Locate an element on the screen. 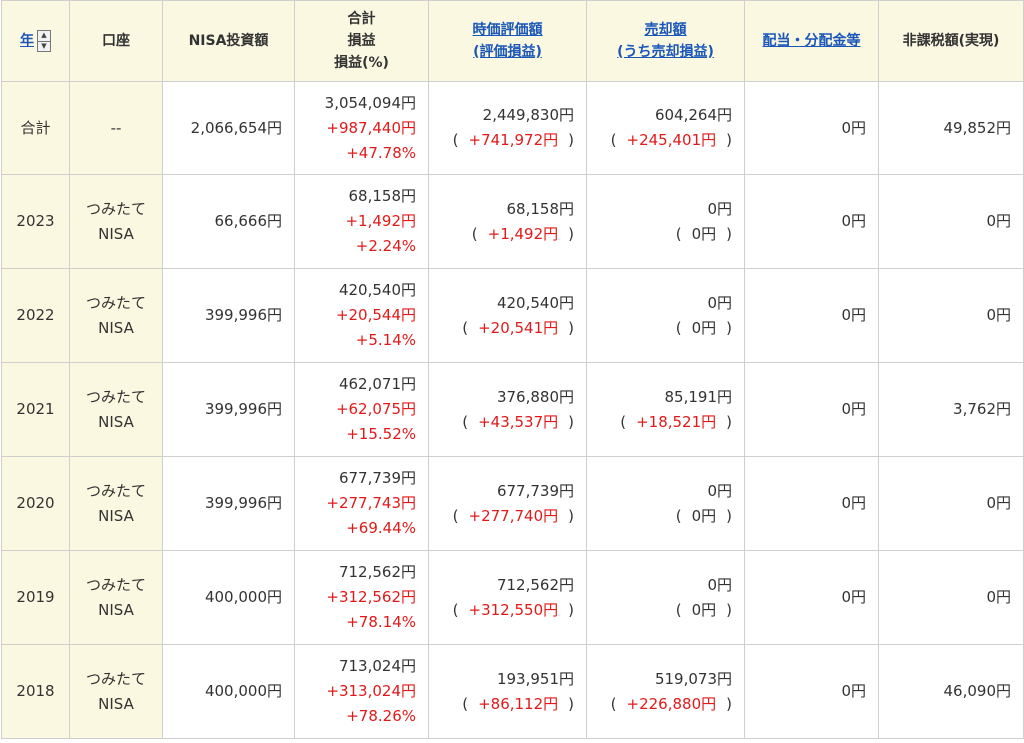 This screenshot has width=1024, height=743. header-market-line1: 時価評価額 is located at coordinates (507, 30).